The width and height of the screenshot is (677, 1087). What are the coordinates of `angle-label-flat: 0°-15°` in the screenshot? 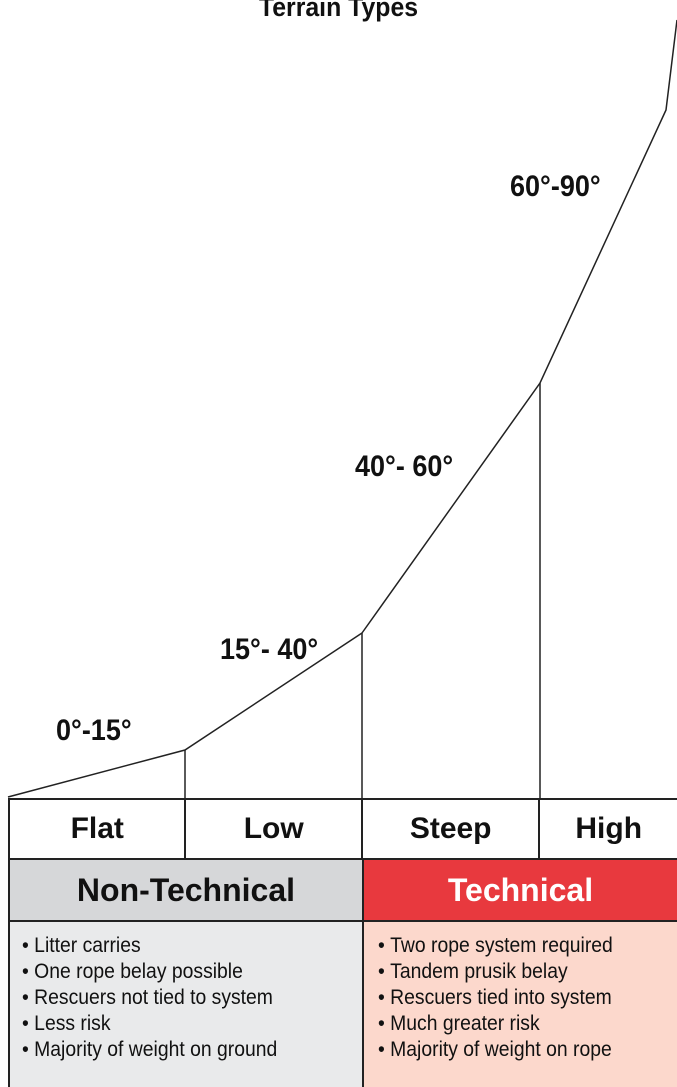 It's located at (94, 730).